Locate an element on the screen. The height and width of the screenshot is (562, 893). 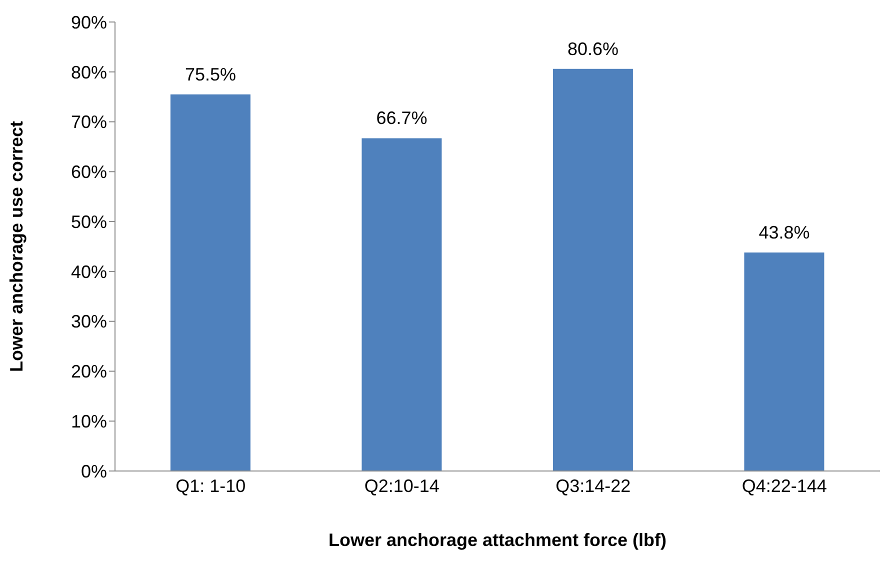
x-tick-label: Q2:10-14 is located at coordinates (402, 486).